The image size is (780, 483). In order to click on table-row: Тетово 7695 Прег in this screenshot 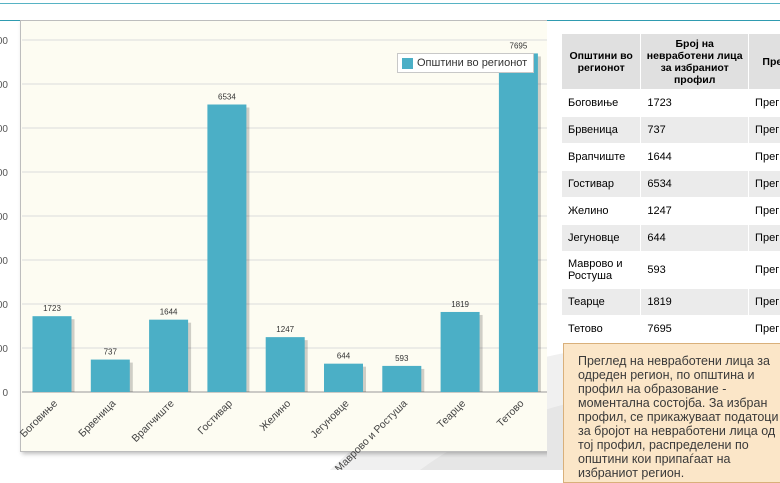, I will do `click(671, 329)`.